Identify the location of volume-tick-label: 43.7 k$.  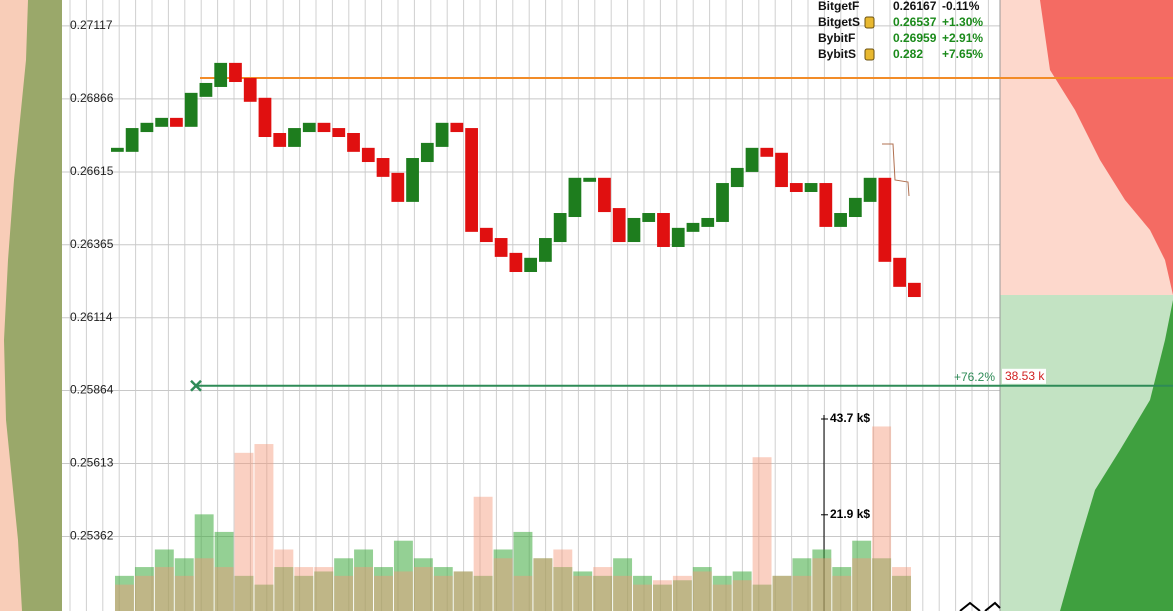
(850, 418).